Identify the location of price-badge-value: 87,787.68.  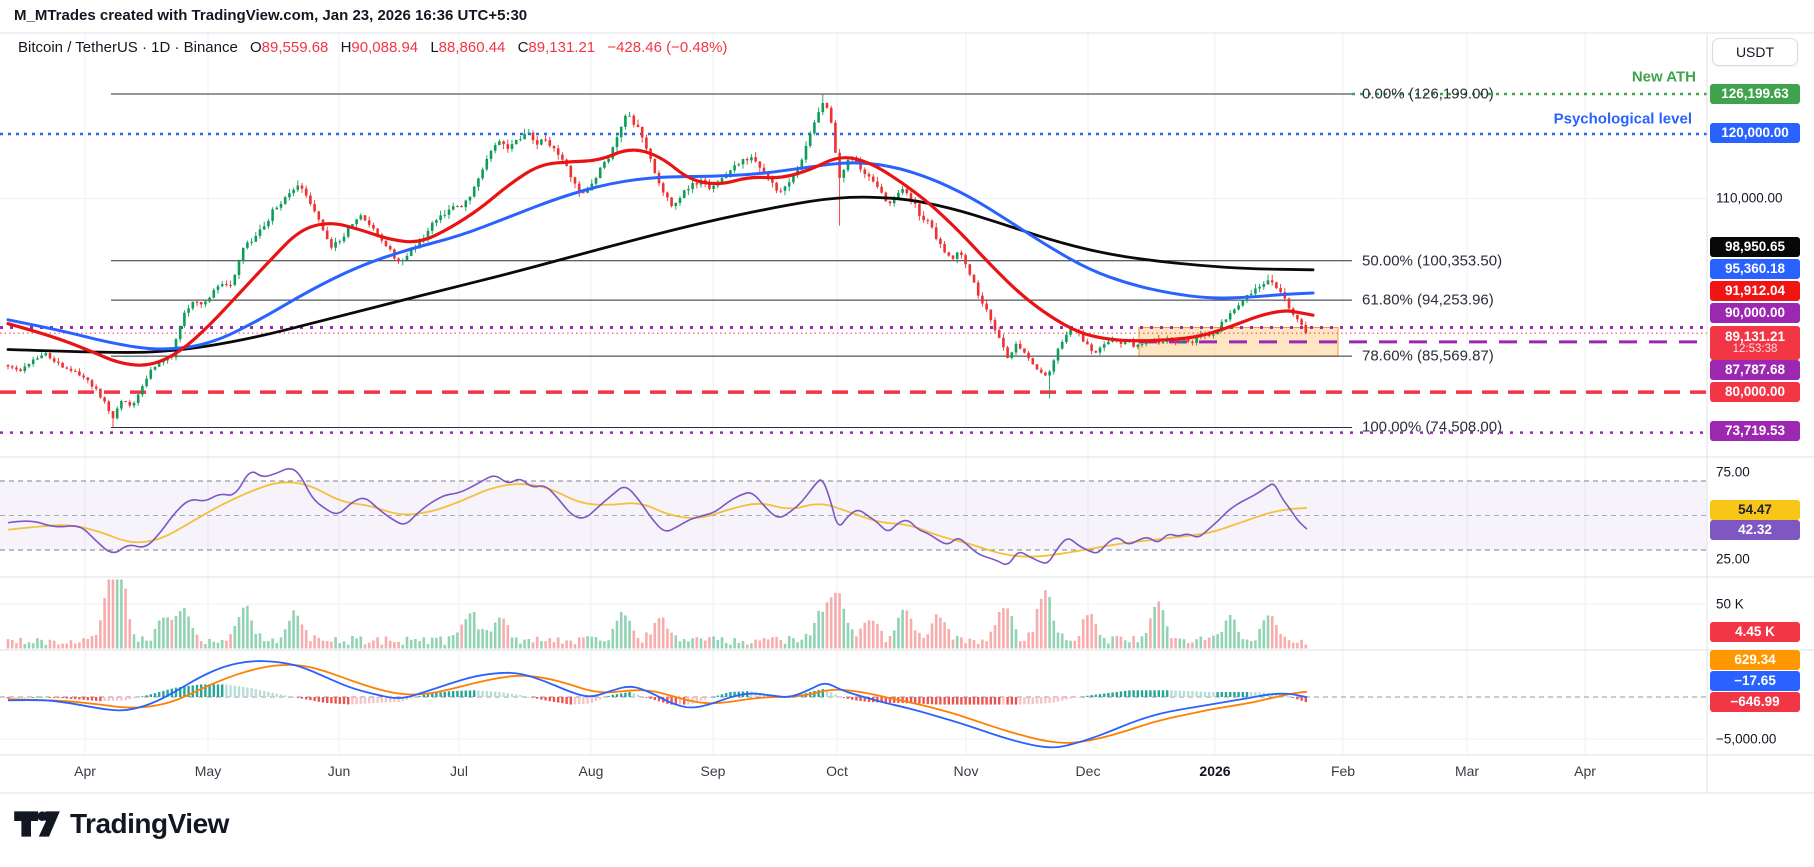
(1755, 369).